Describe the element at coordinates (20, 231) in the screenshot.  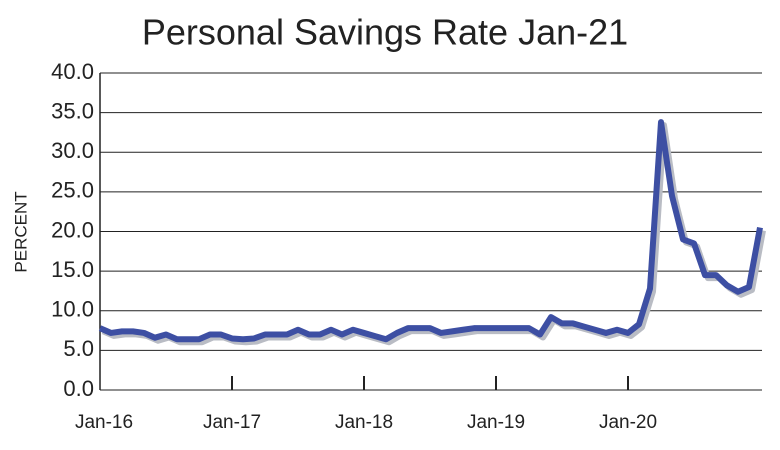
I see `y-axis-label: PERCENT` at that location.